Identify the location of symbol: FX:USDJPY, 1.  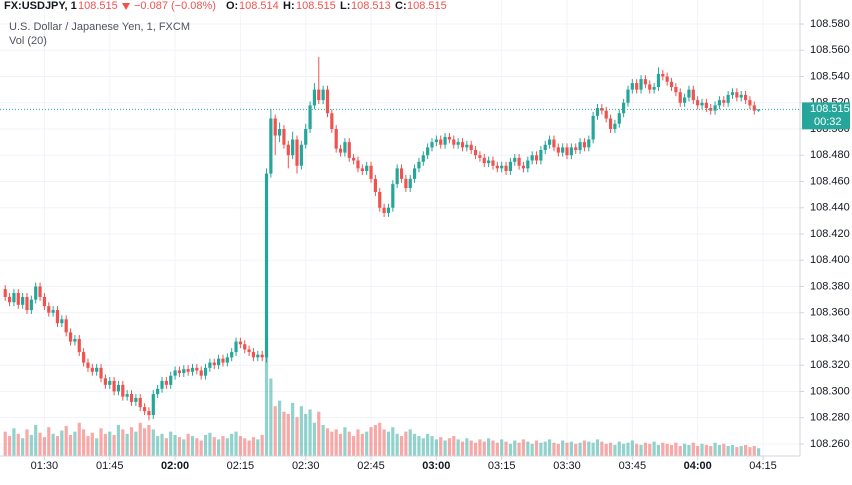
(40, 6).